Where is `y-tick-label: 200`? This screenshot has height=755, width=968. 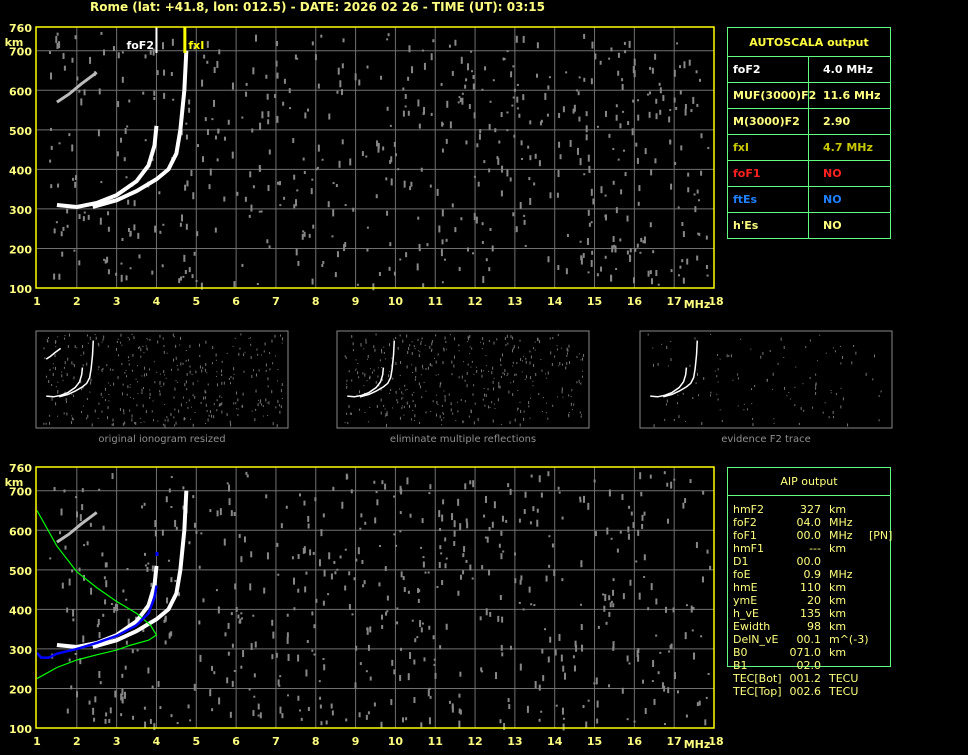 y-tick-label: 200 is located at coordinates (20, 689).